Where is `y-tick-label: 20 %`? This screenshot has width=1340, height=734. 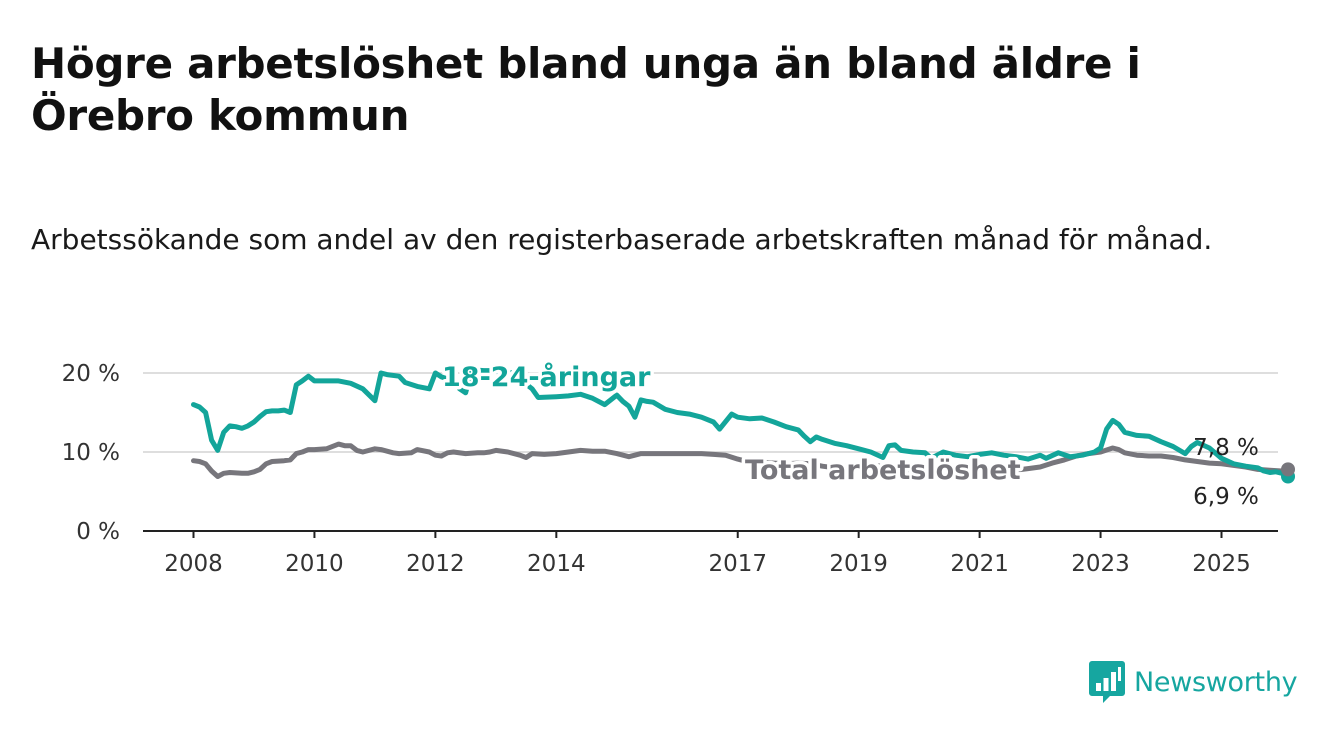
y-tick-label: 20 % is located at coordinates (91, 374).